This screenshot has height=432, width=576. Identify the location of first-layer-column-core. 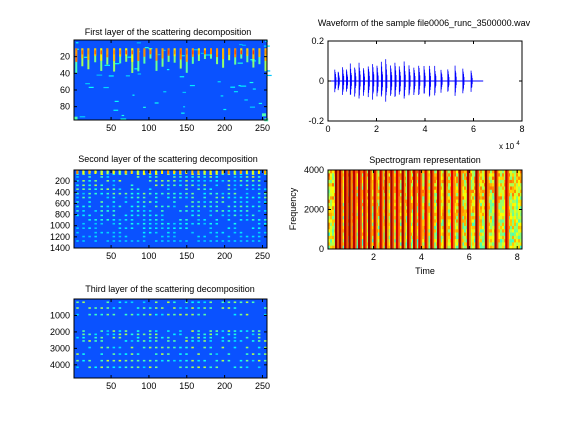
(156, 54).